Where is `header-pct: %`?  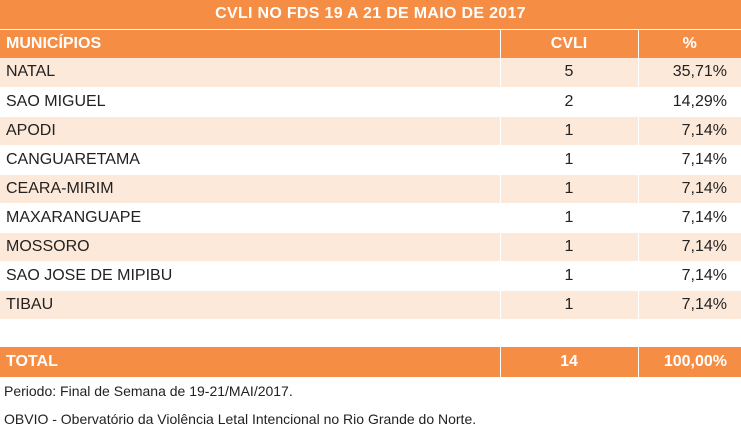
header-pct: % is located at coordinates (689, 43).